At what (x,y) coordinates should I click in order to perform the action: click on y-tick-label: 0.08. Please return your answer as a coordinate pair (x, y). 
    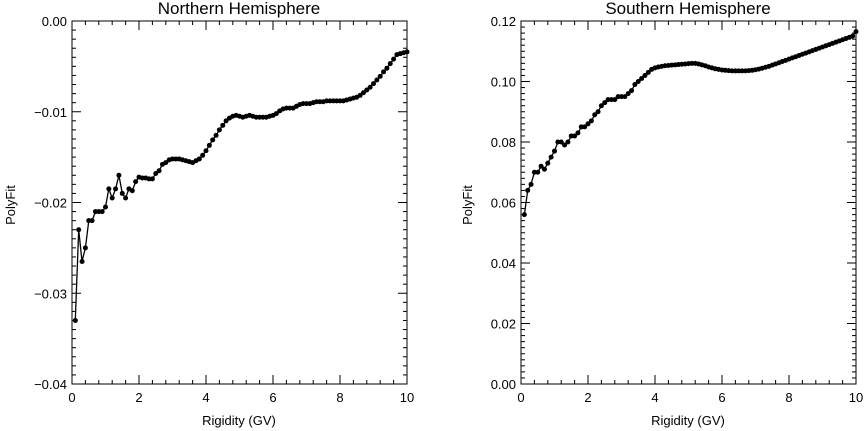
    Looking at the image, I should click on (503, 142).